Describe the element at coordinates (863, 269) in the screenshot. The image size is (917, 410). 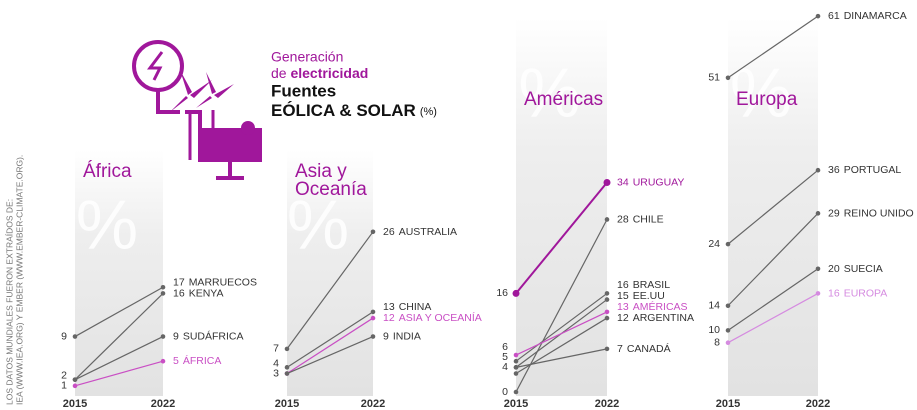
I see `series-name: SUECIA` at that location.